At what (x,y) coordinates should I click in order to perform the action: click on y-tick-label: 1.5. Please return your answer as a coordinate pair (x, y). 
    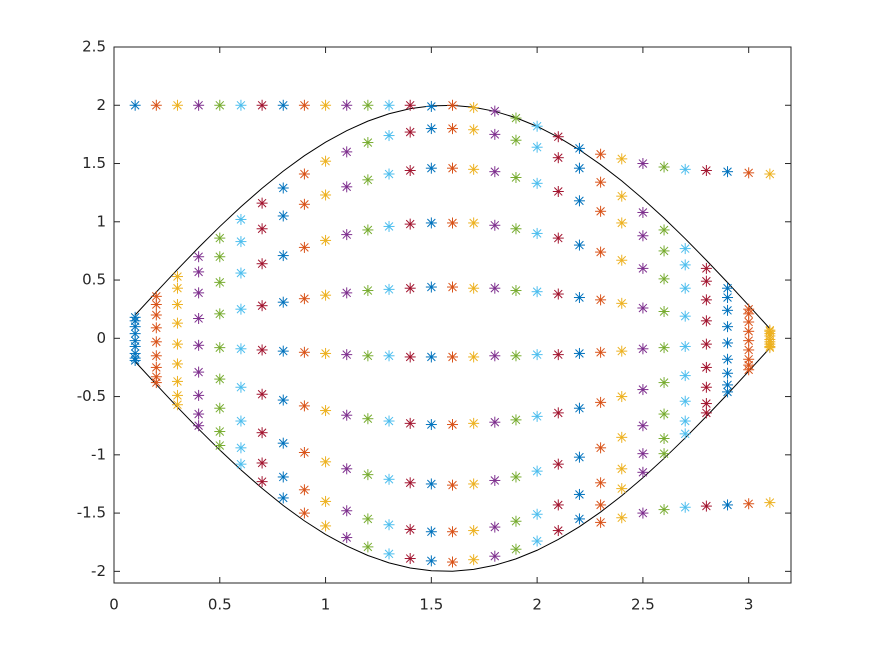
    Looking at the image, I should click on (94, 163).